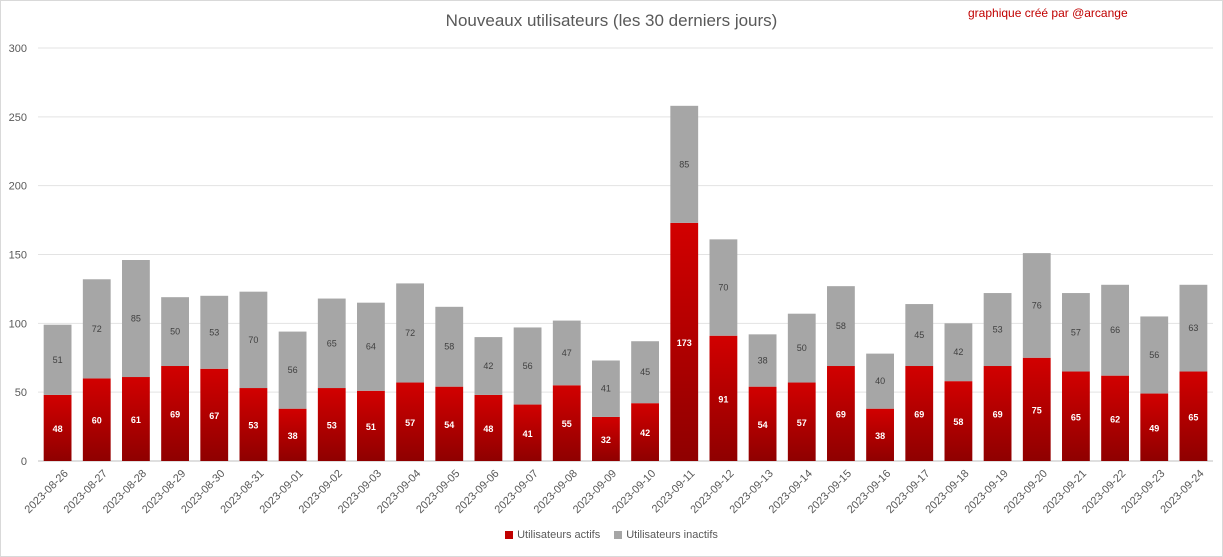 Image resolution: width=1223 pixels, height=557 pixels. I want to click on data-label-active: 75, so click(1037, 410).